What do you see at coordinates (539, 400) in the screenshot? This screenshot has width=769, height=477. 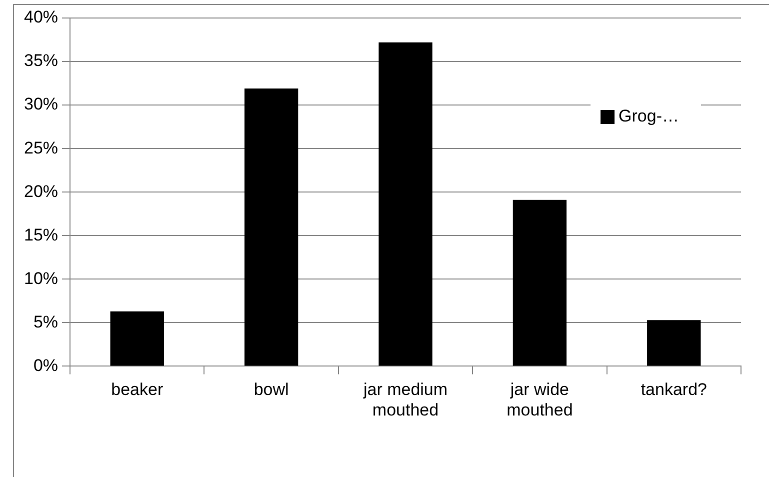 I see `x-tick-label: jar wide mouthed` at bounding box center [539, 400].